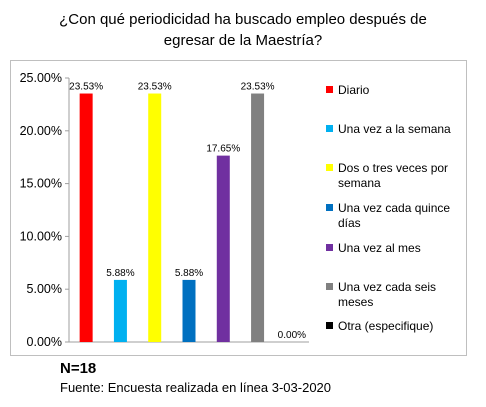  Describe the element at coordinates (44, 342) in the screenshot. I see `y-tick-label: 0.00%` at that location.